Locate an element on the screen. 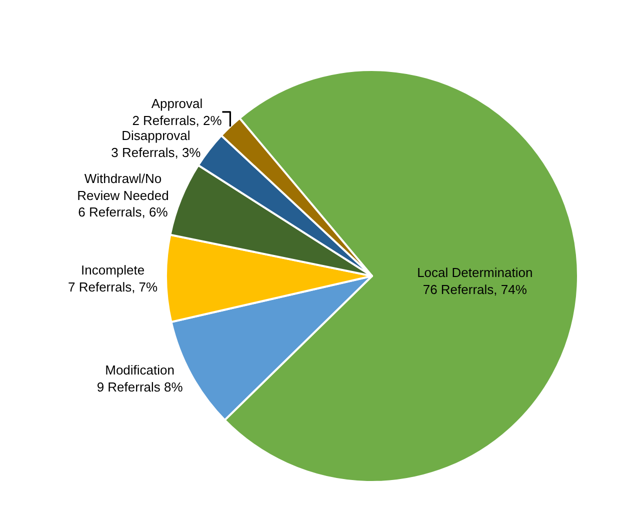 This screenshot has width=624, height=512. slice-label: Local Determination is located at coordinates (475, 272).